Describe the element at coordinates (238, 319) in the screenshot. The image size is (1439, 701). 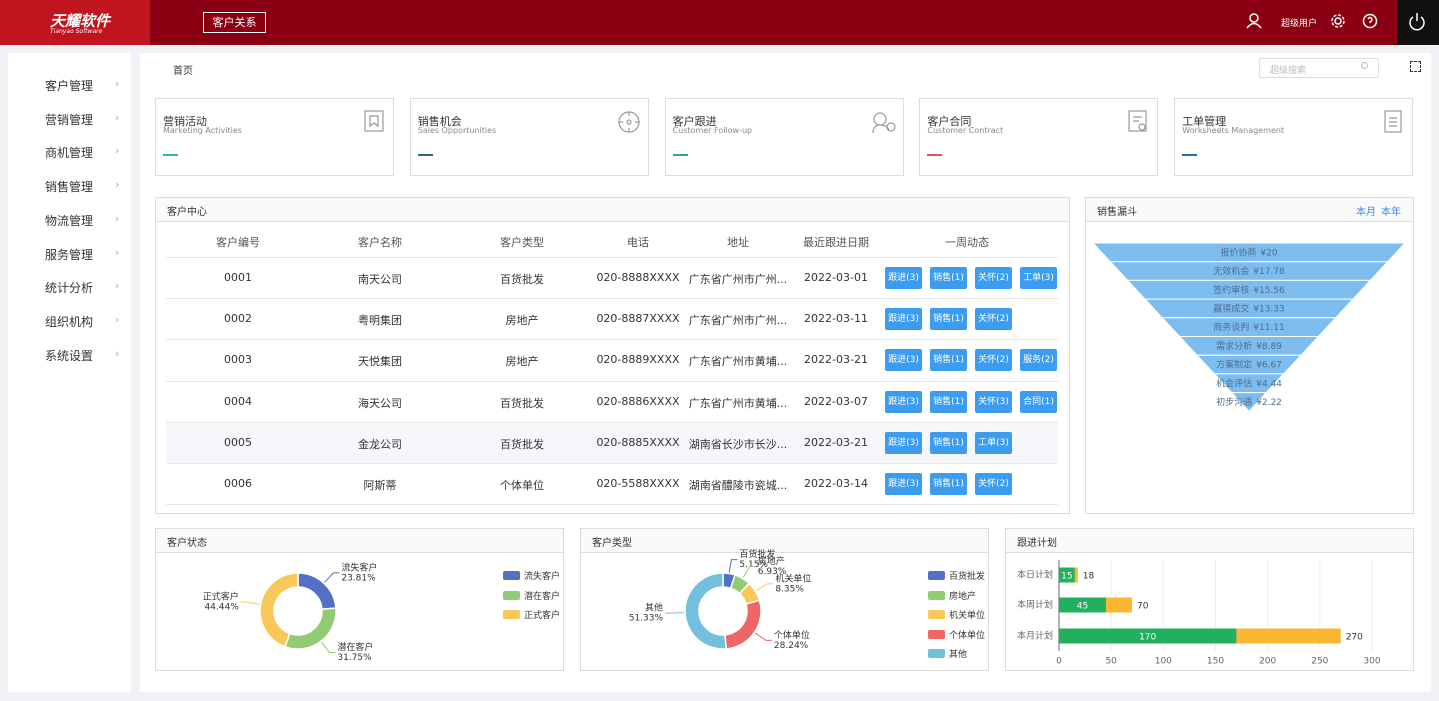
I see `table-cell: 0002` at that location.